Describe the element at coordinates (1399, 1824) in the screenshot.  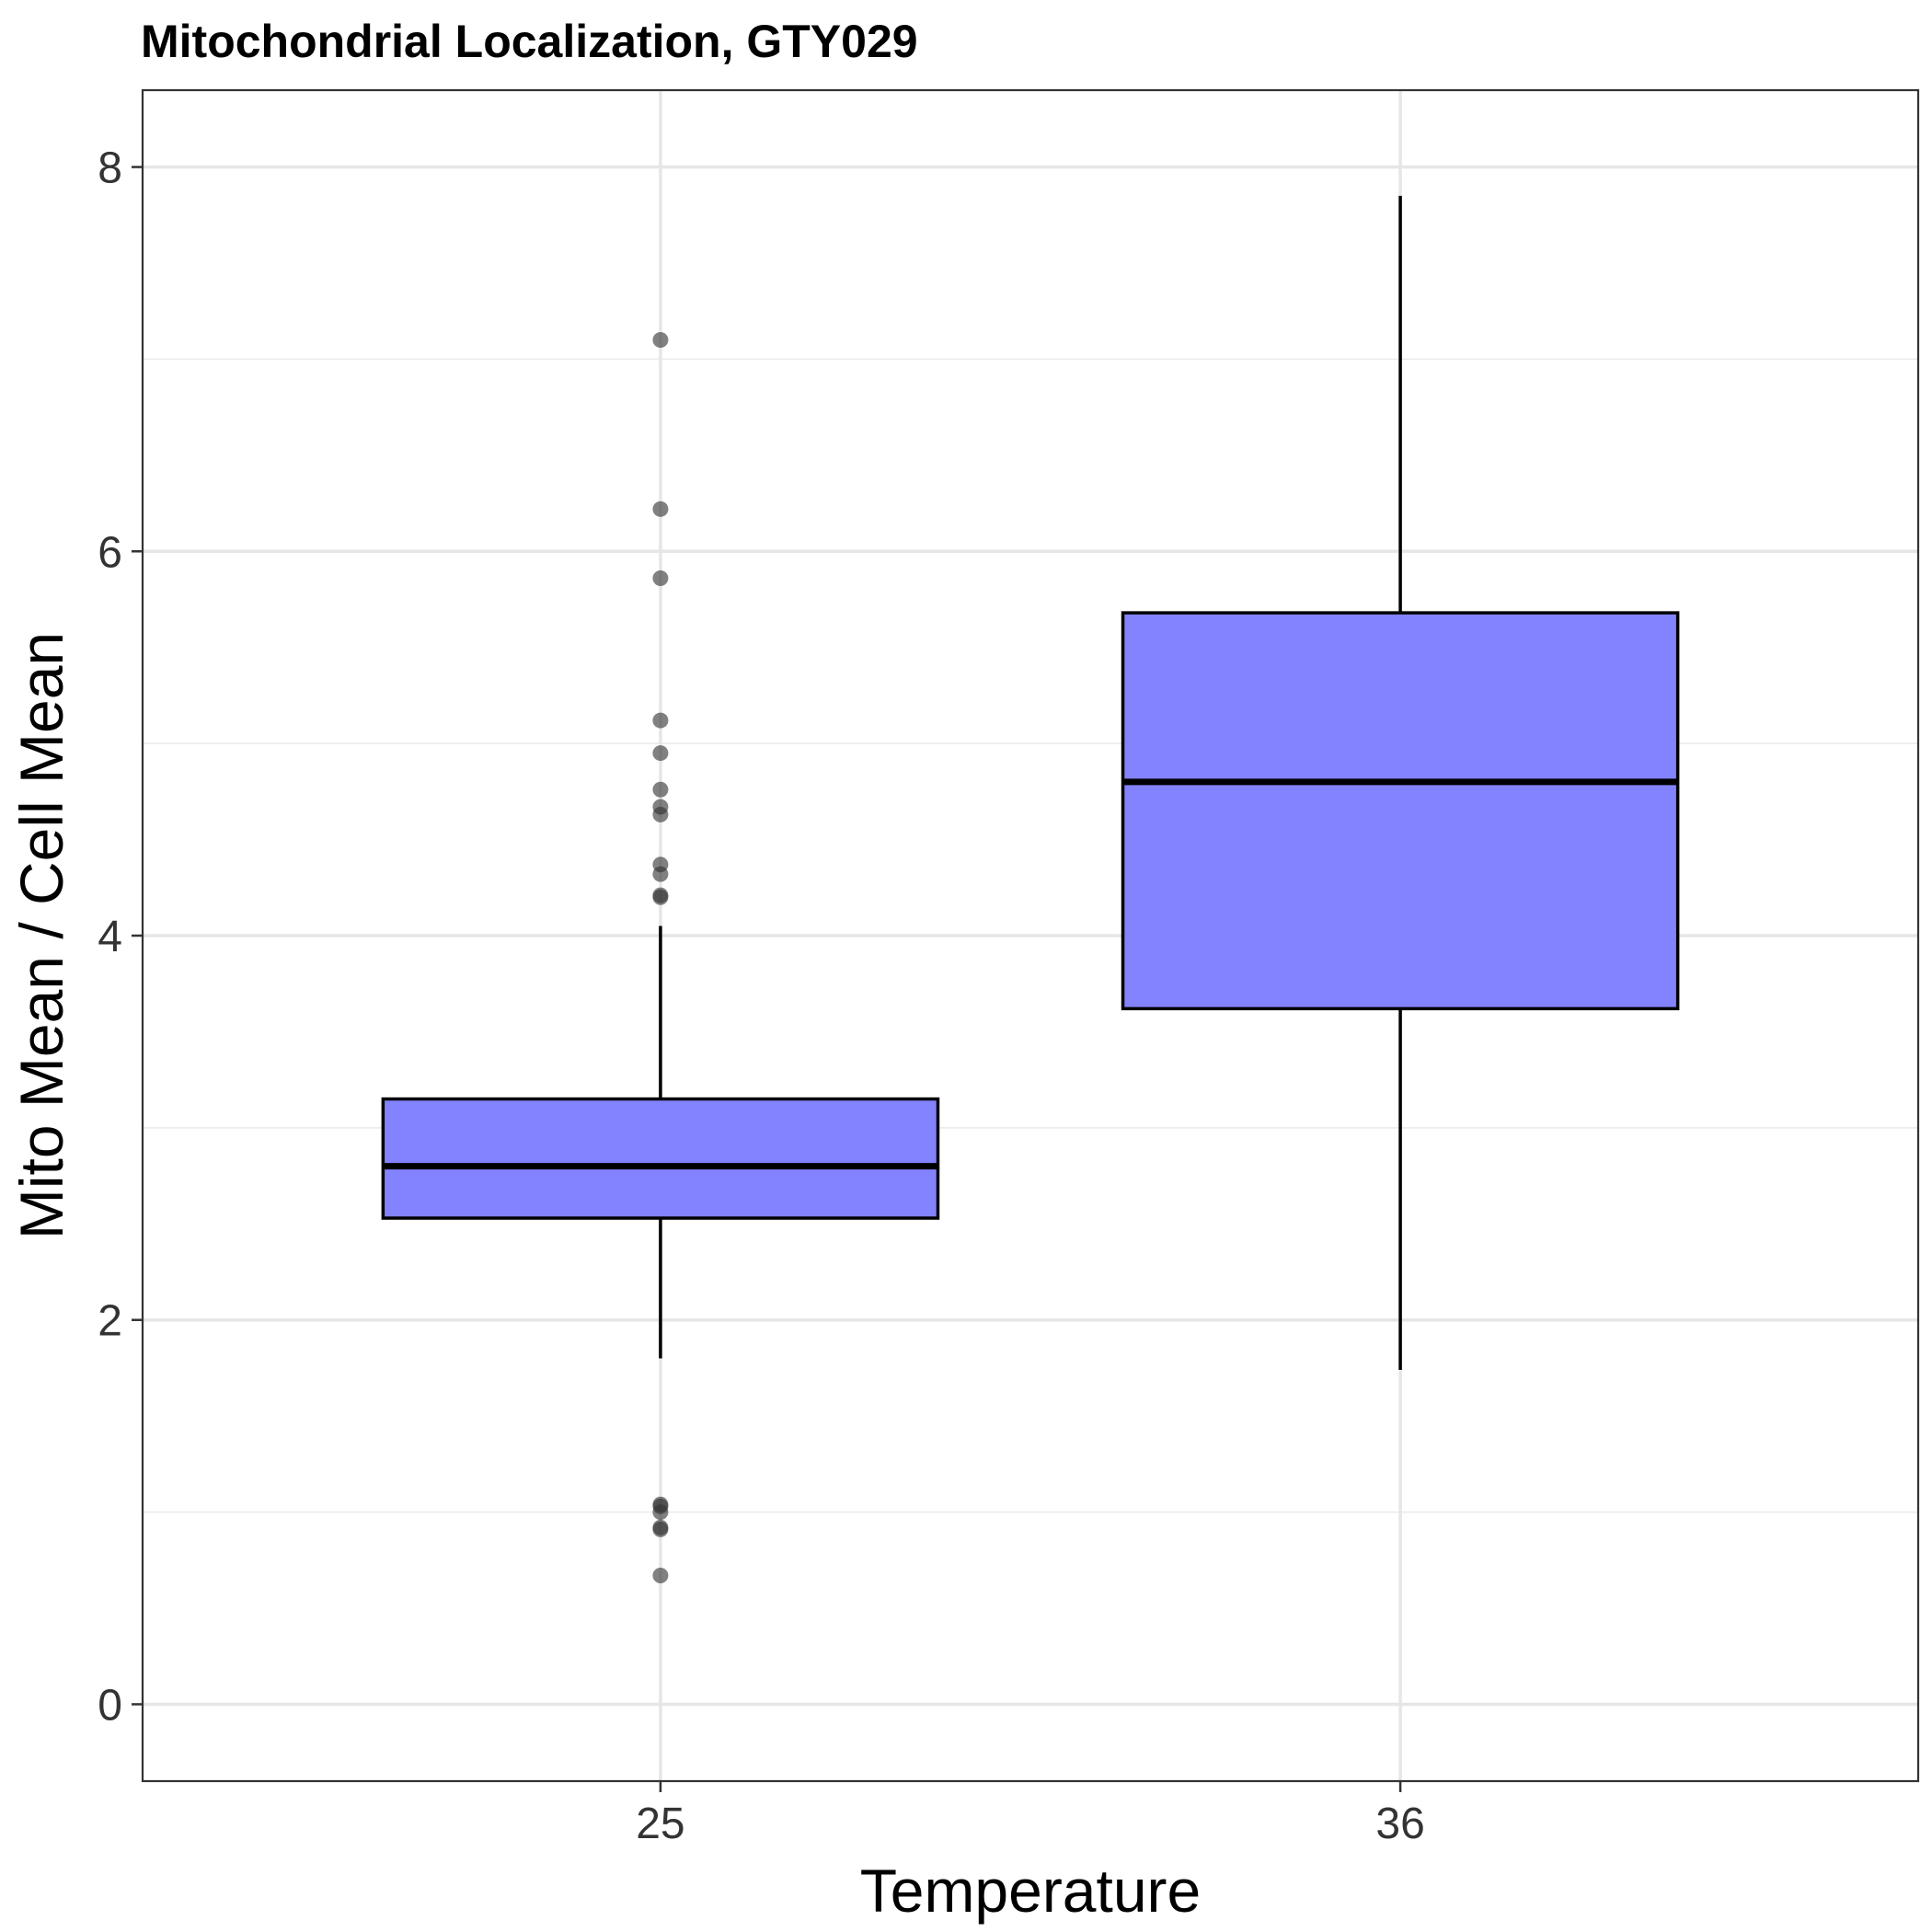
I see `x-tick-label: 36` at that location.